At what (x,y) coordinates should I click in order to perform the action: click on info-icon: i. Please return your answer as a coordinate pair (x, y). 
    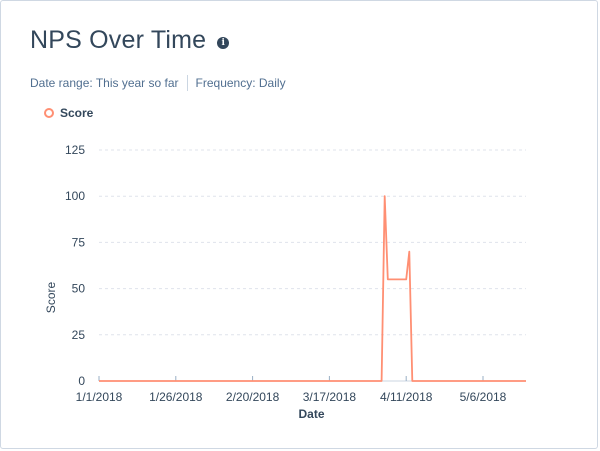
    Looking at the image, I should click on (223, 42).